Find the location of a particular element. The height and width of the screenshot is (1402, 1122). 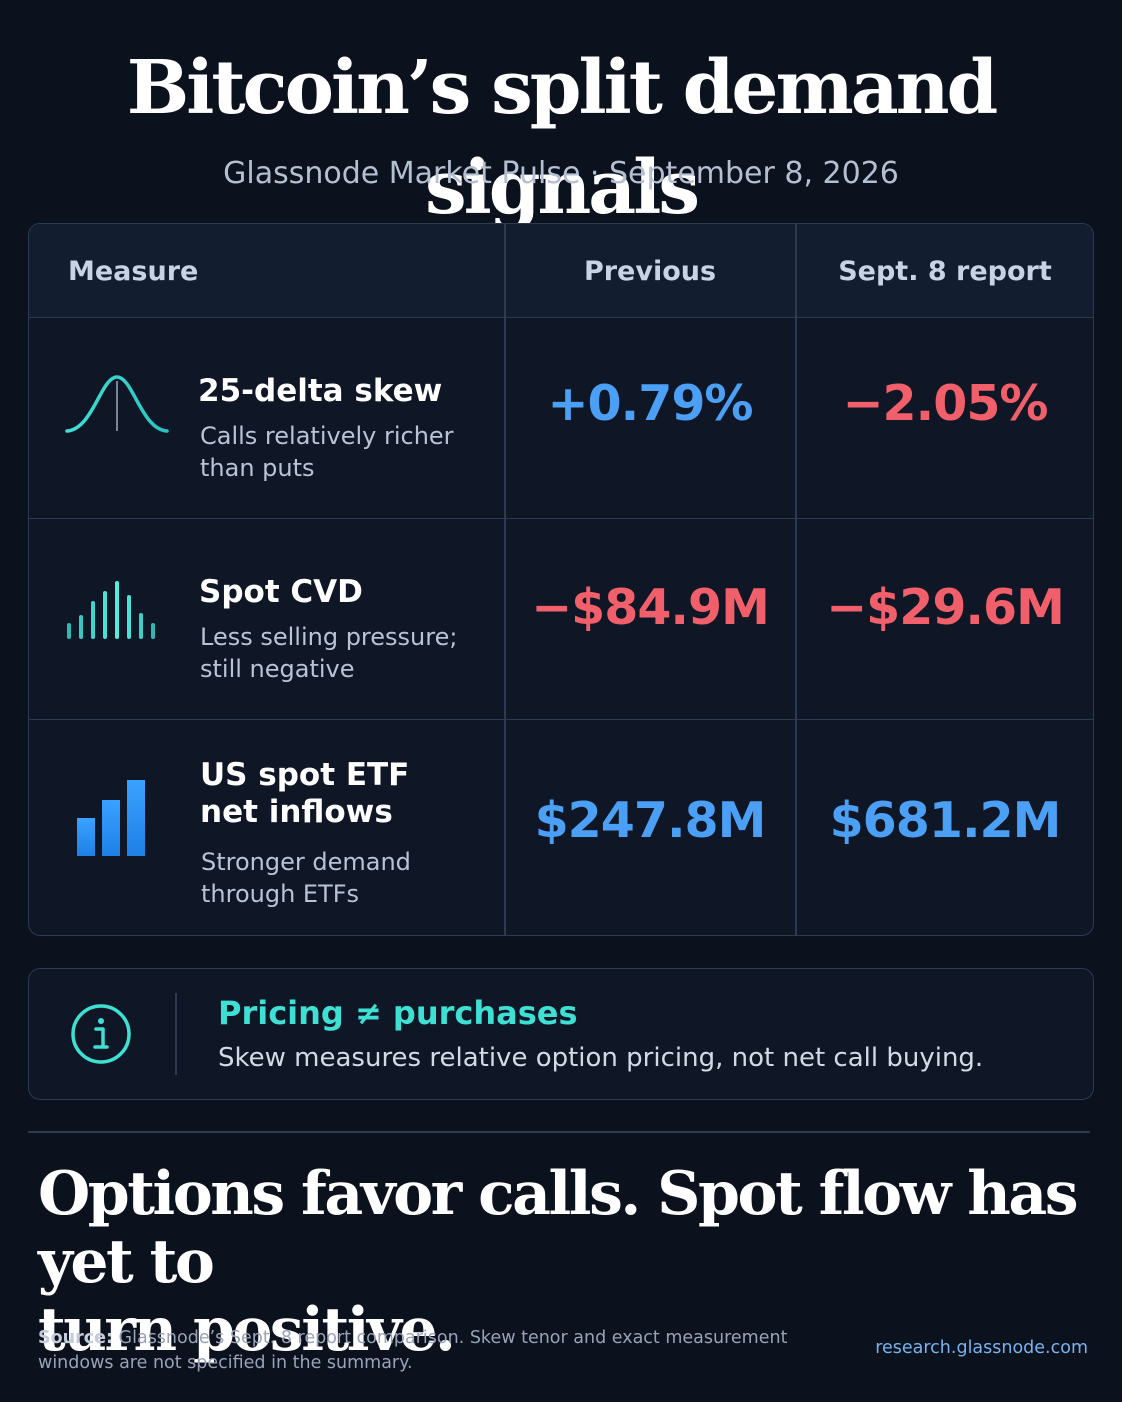

header-measure: Measure is located at coordinates (133, 271).